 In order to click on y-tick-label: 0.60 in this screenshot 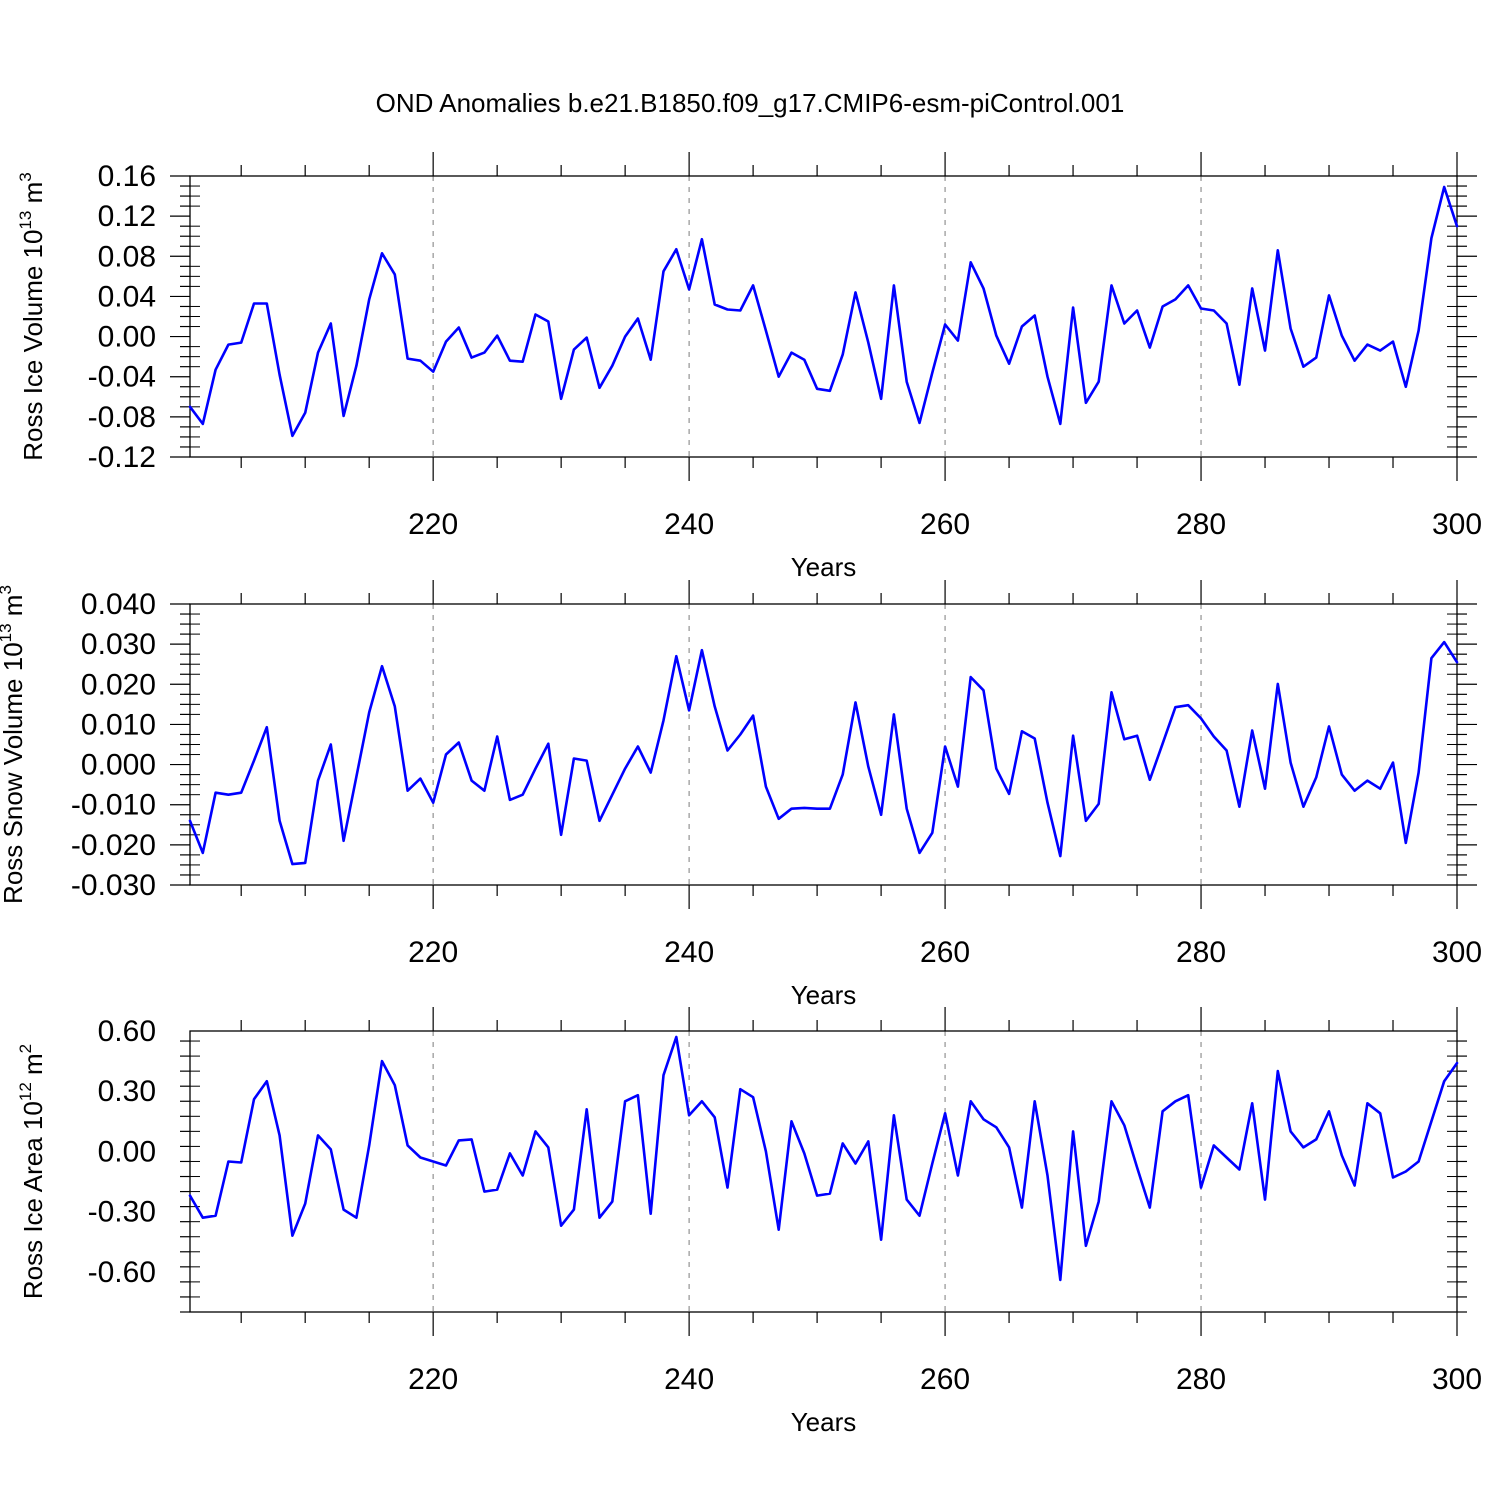, I will do `click(127, 1031)`.